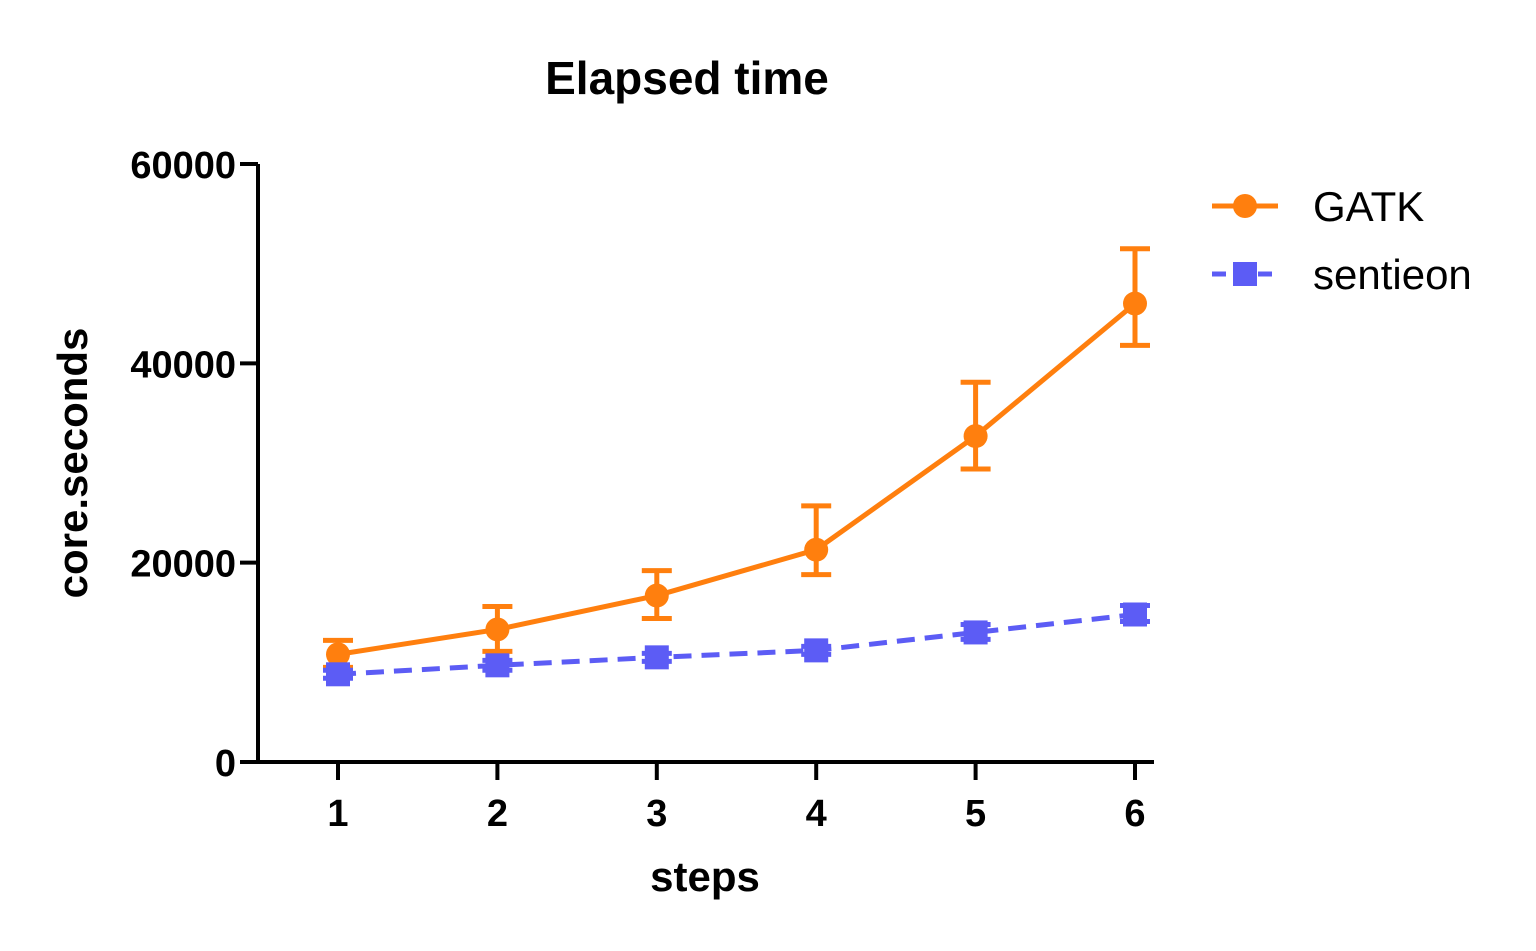 The width and height of the screenshot is (1536, 951). I want to click on legend-item-sentieon: sentieon, so click(1342, 274).